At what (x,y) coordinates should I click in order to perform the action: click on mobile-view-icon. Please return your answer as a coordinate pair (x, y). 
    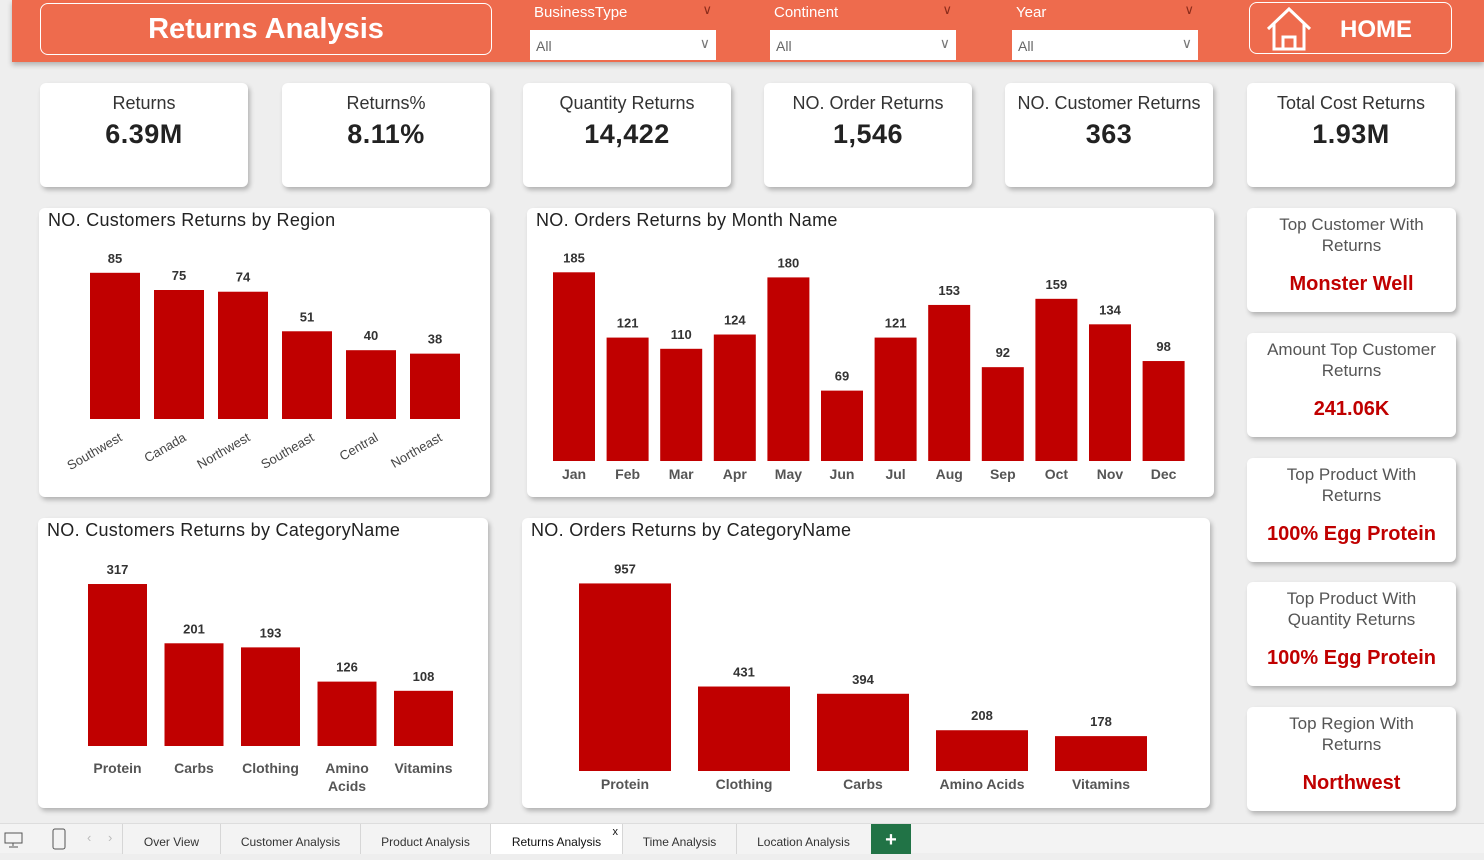
    Looking at the image, I should click on (59, 839).